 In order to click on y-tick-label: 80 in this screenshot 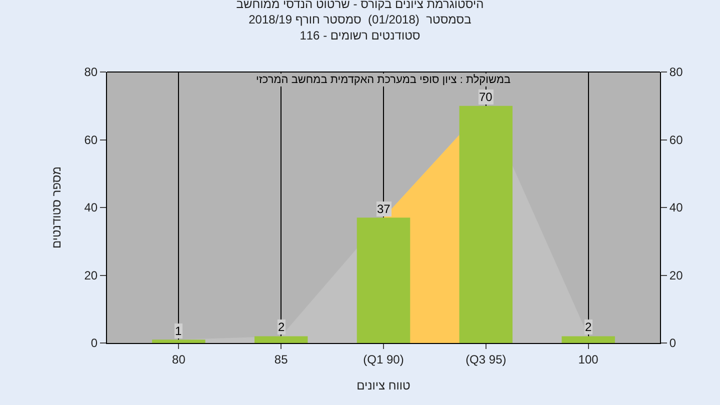, I will do `click(91, 72)`.